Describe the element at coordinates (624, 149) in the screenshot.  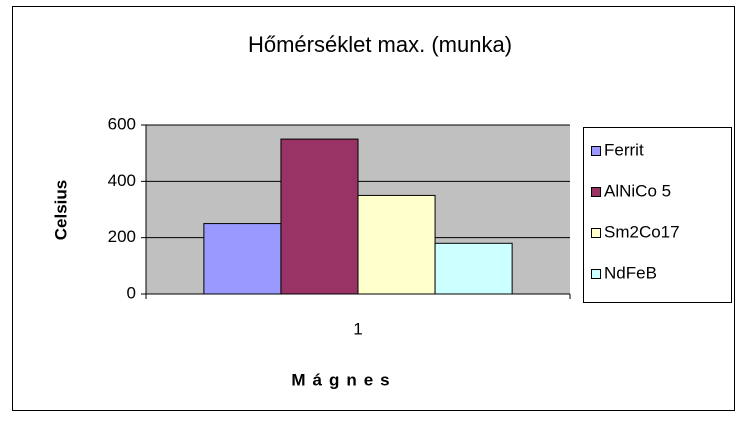
I see `legend-label: Ferrit` at that location.